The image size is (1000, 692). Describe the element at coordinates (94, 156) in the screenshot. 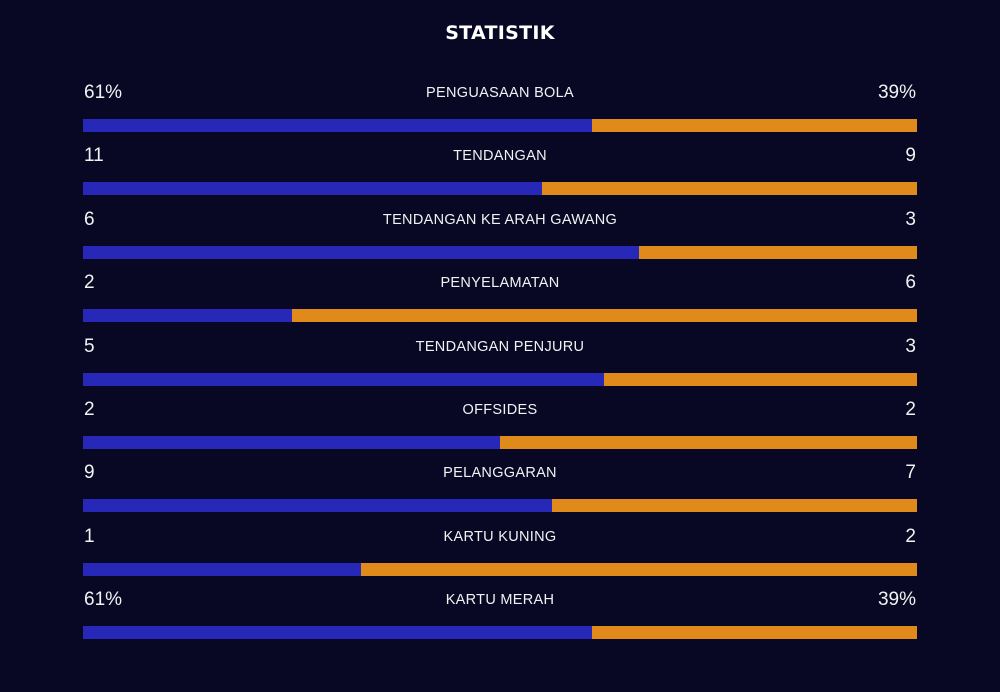

I see `stat-home-value: 11` at that location.